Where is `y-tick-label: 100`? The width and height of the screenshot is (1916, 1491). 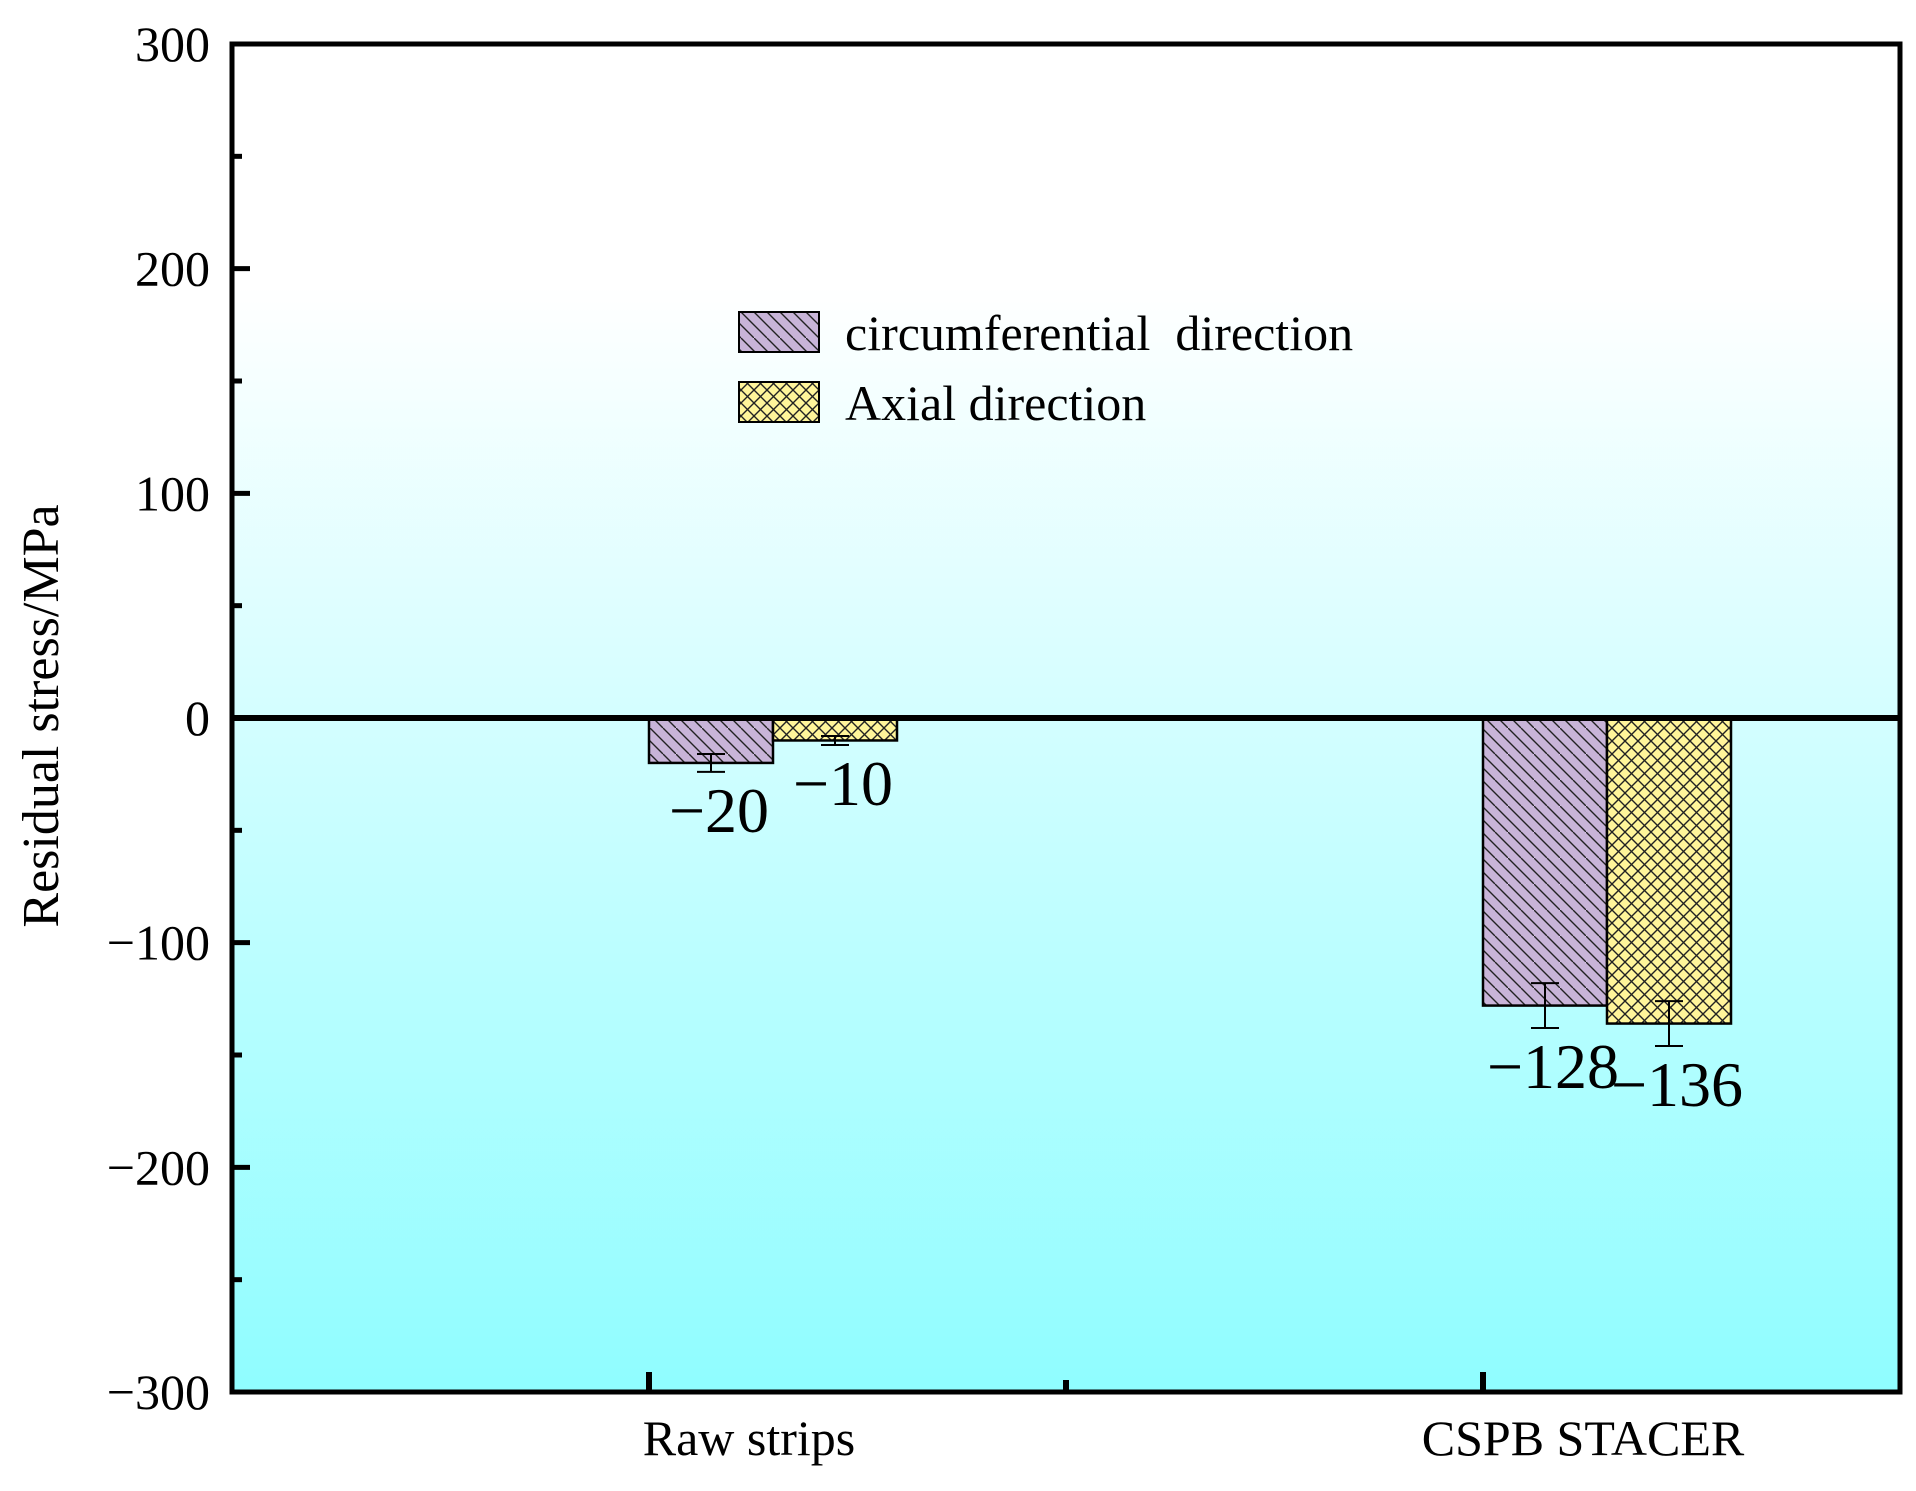
y-tick-label: 100 is located at coordinates (172, 493).